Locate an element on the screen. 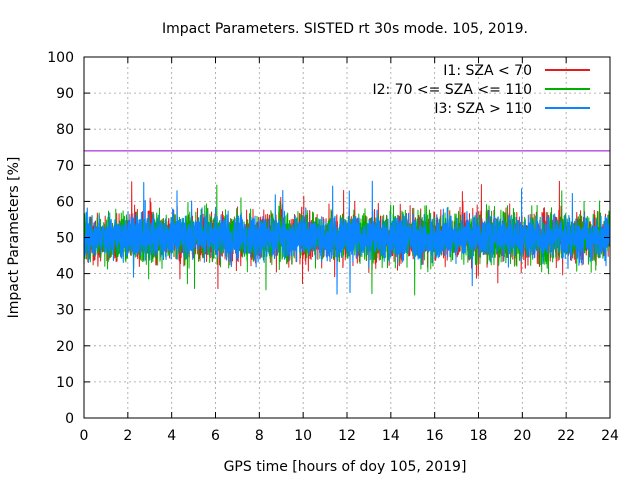 The width and height of the screenshot is (640, 480). y-tick-label: 0 is located at coordinates (69, 419).